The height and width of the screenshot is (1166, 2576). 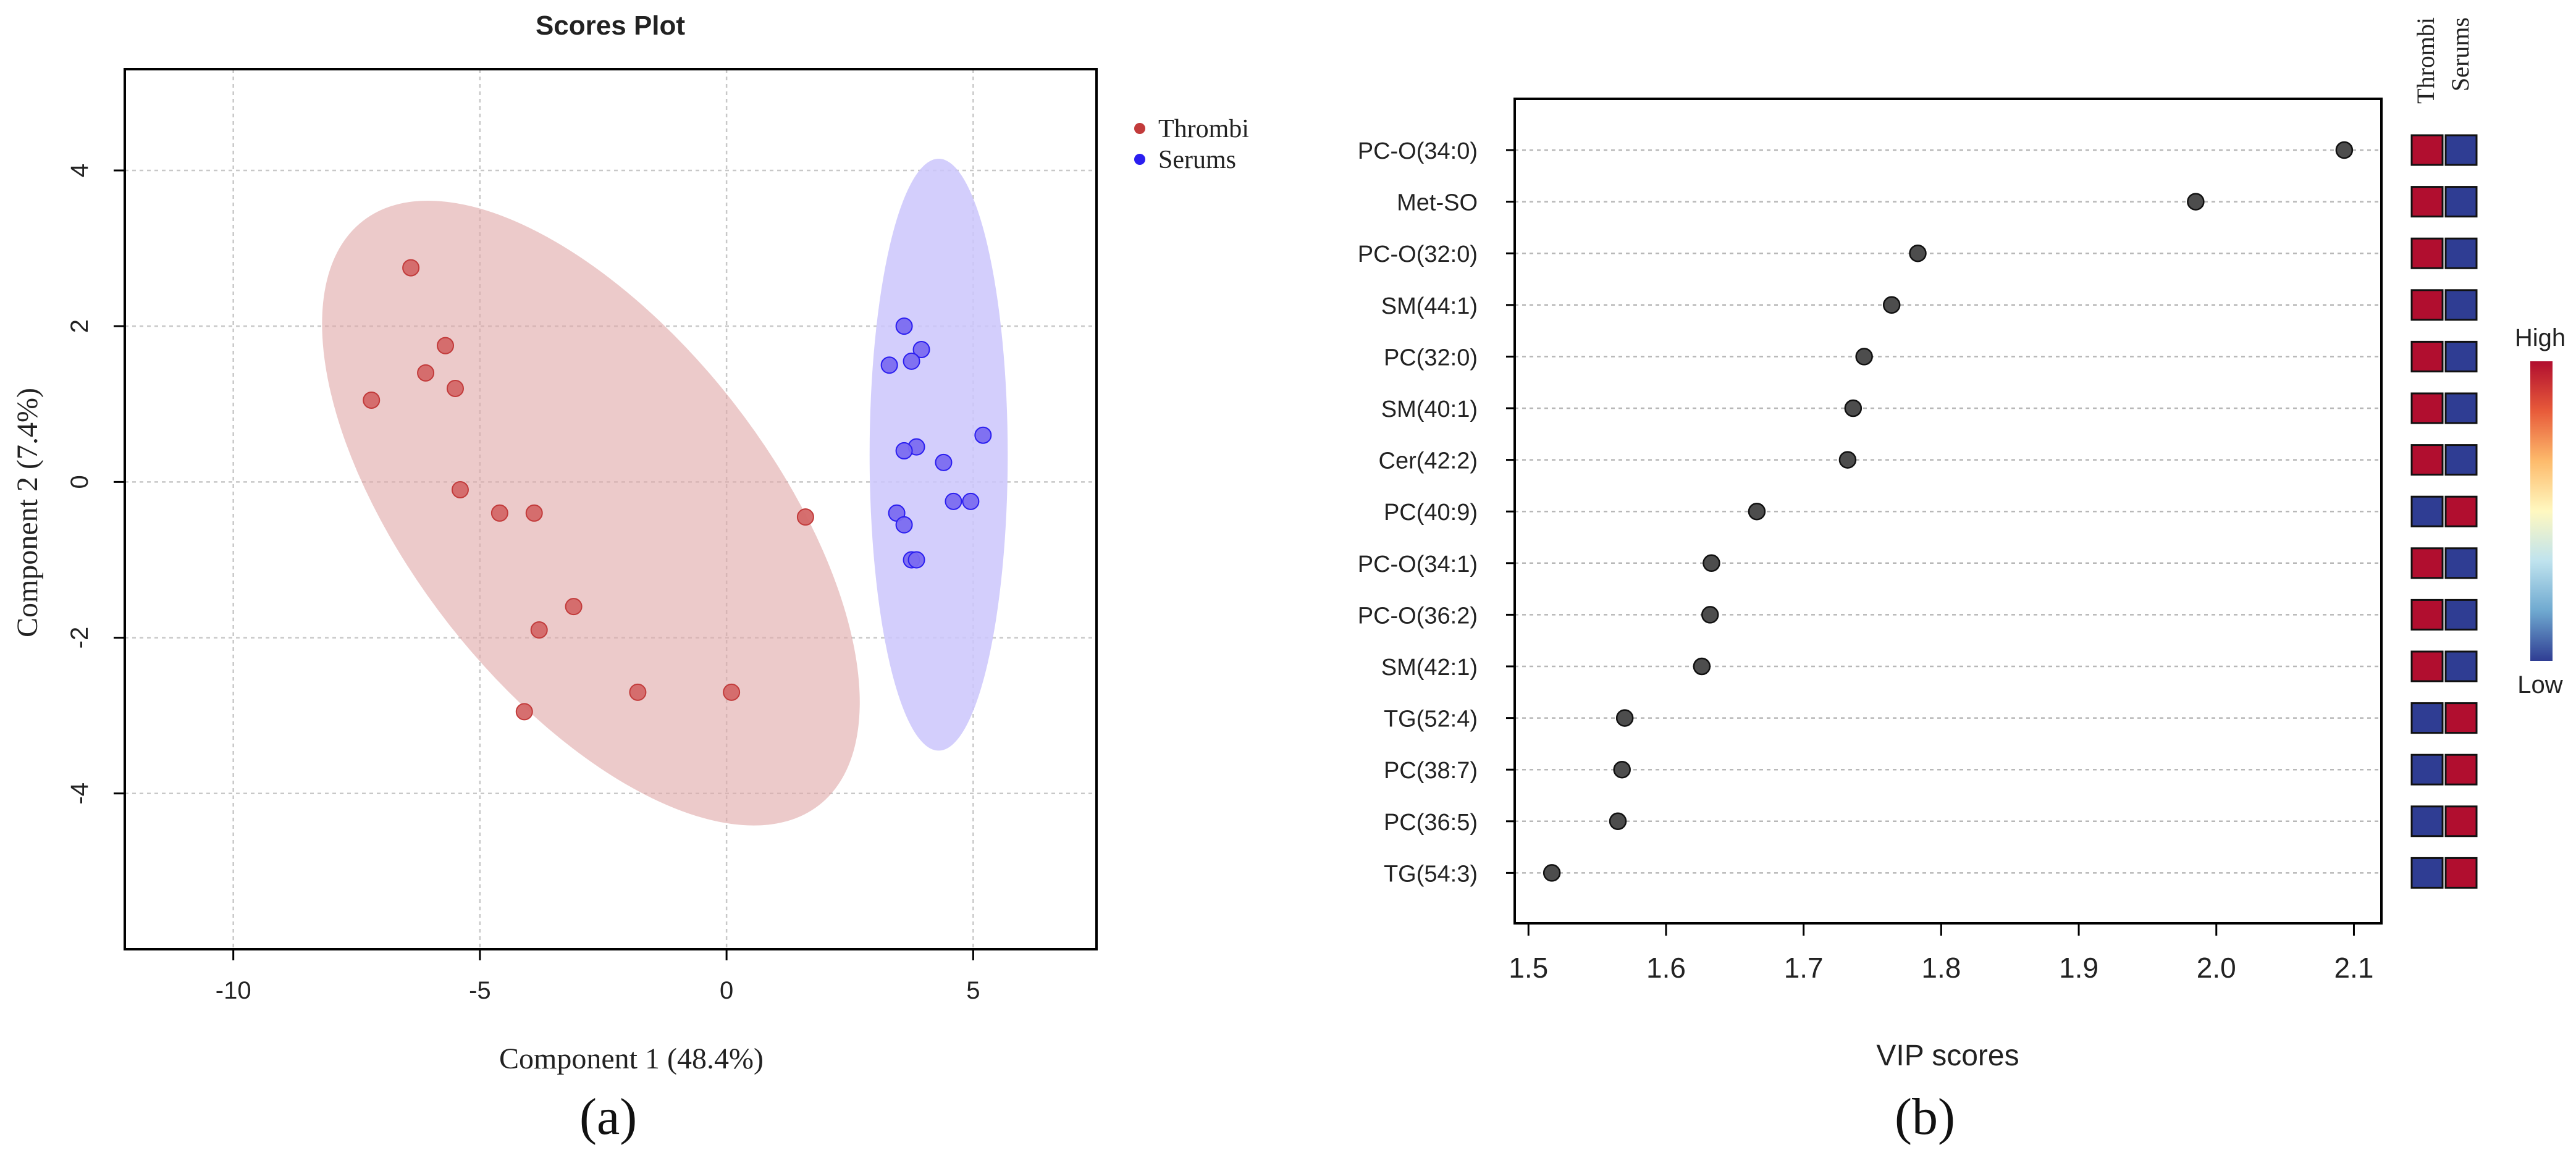 I want to click on ellipse-thrombi, so click(x=591, y=513).